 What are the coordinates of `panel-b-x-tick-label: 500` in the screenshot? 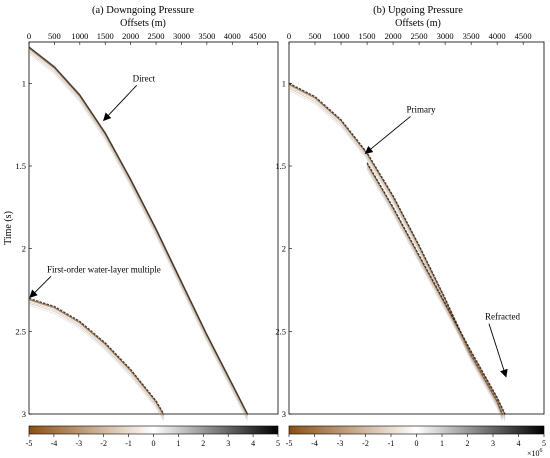 It's located at (315, 36).